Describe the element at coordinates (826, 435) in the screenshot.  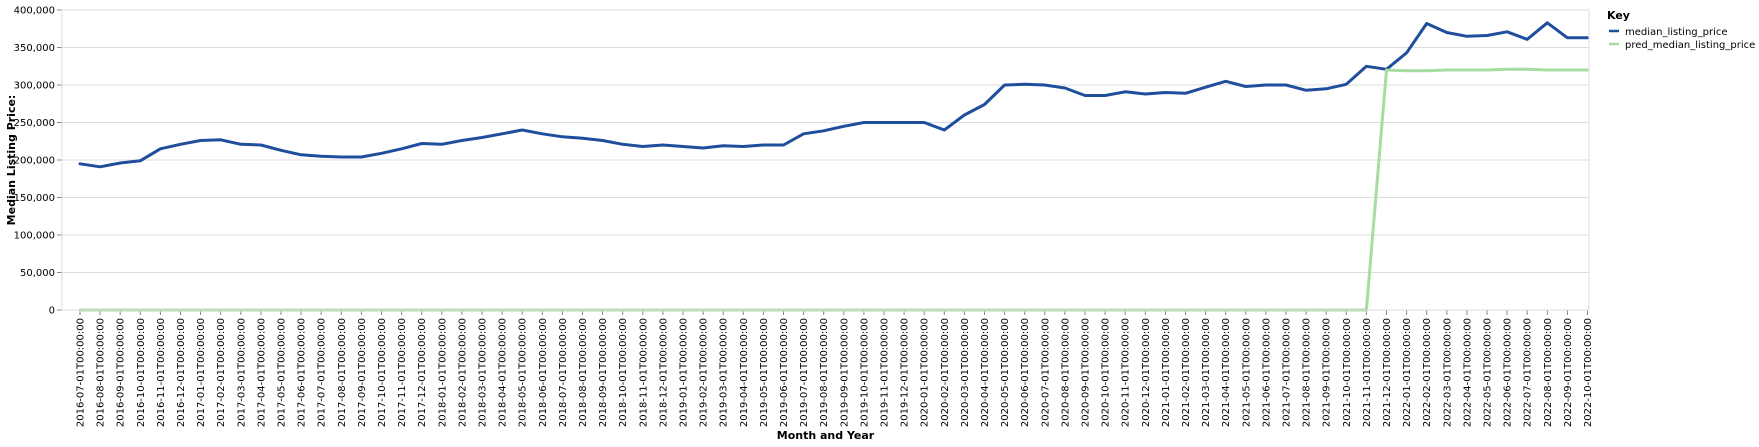
I see `x-axis-title: Month and Year` at that location.